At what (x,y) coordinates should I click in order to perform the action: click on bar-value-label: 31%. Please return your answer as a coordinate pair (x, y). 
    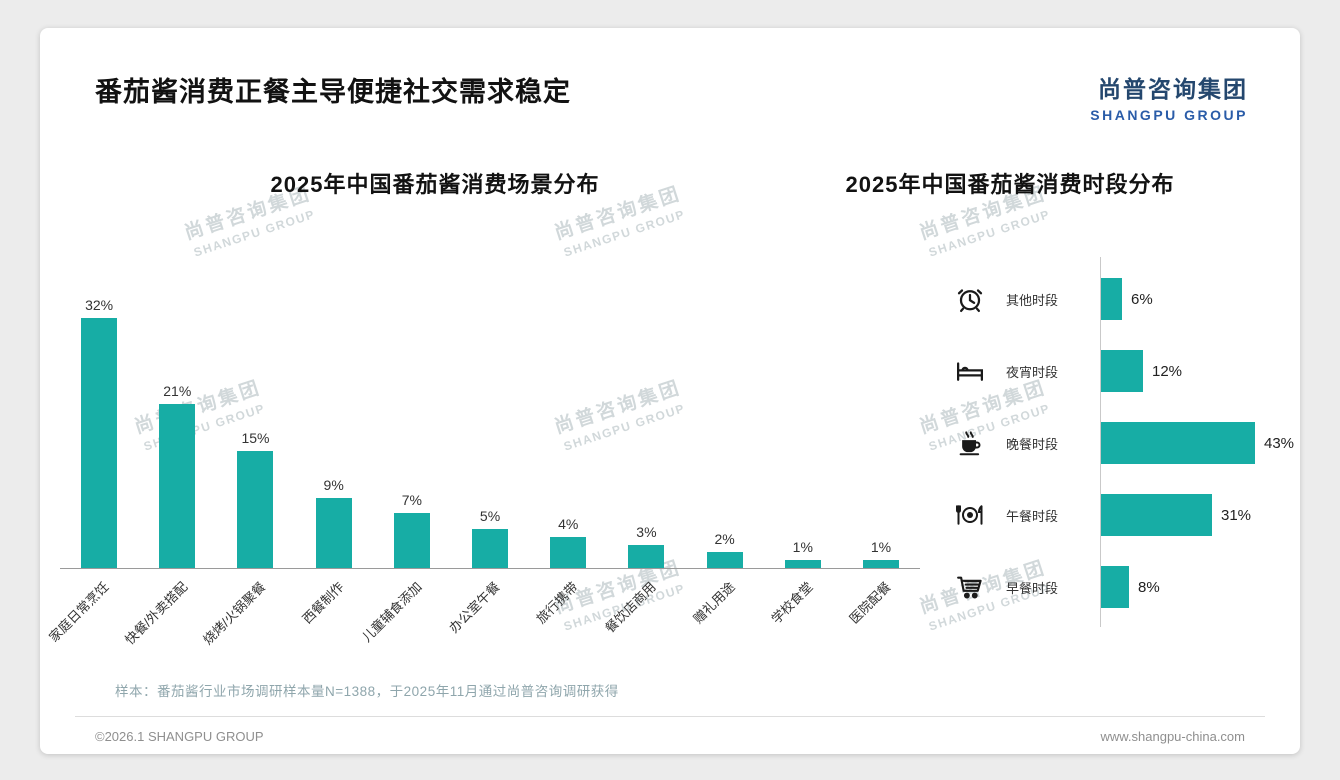
    Looking at the image, I should click on (1236, 515).